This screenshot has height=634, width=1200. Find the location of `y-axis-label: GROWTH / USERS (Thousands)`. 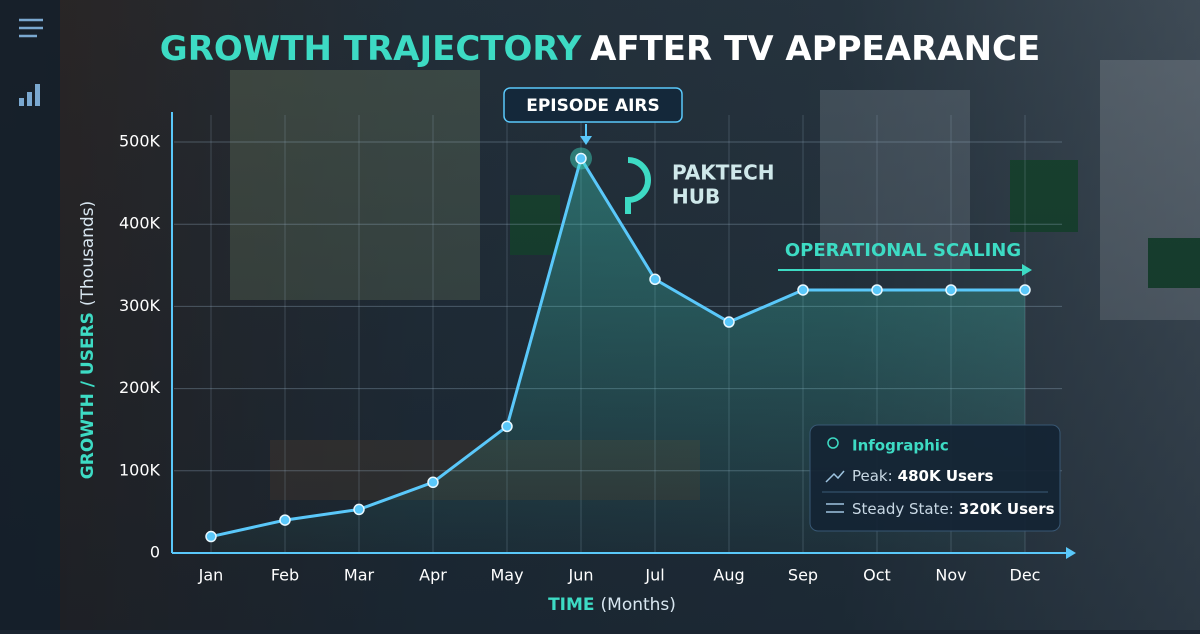

y-axis-label: GROWTH / USERS (Thousands) is located at coordinates (88, 340).